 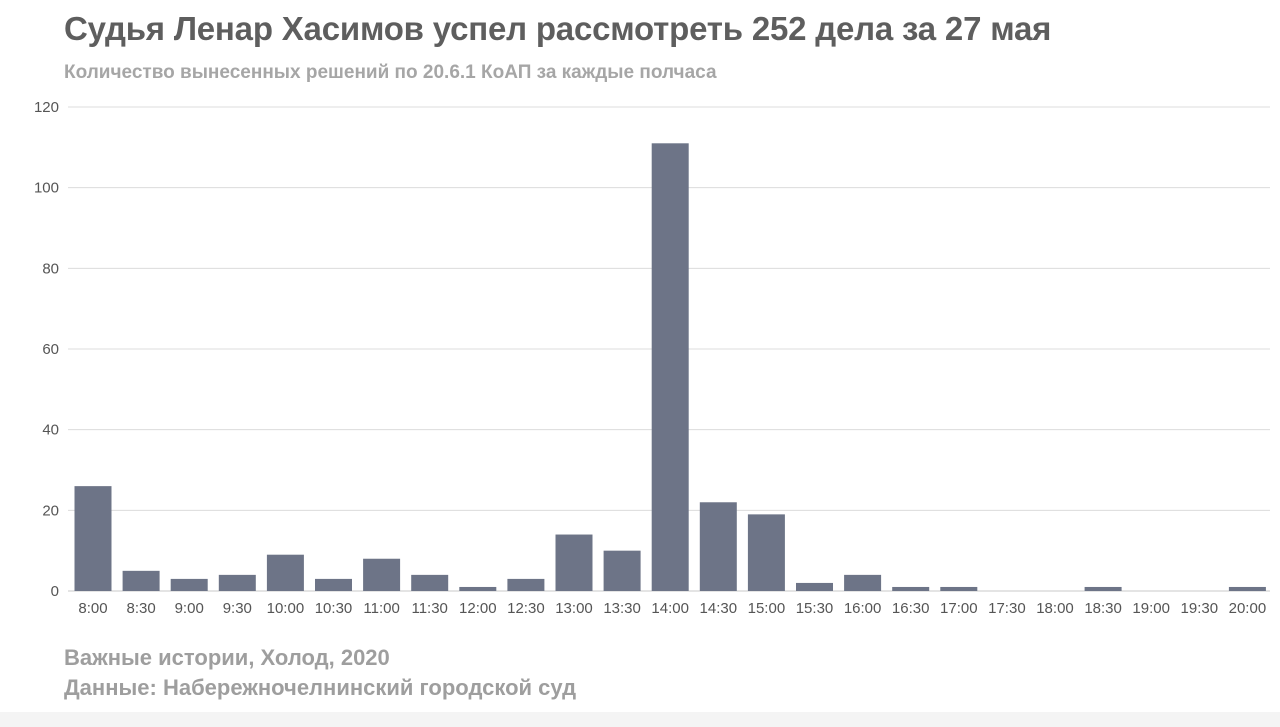 I want to click on x-tick-label: 14:00, so click(x=670, y=608).